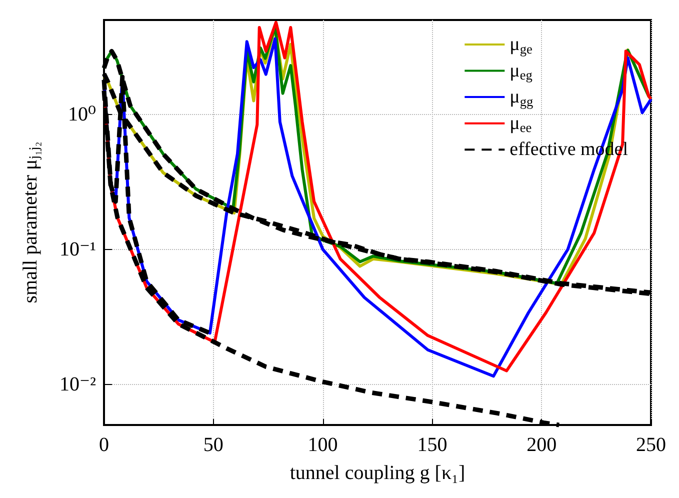 The width and height of the screenshot is (679, 498). What do you see at coordinates (104, 445) in the screenshot?
I see `x-tick-label: 0` at bounding box center [104, 445].